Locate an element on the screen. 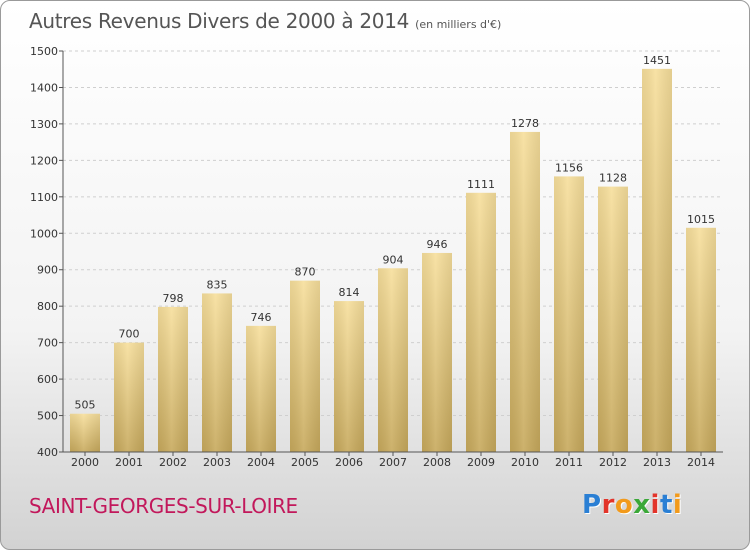 This screenshot has width=750, height=550. x-tick-label: 2014 is located at coordinates (701, 462).